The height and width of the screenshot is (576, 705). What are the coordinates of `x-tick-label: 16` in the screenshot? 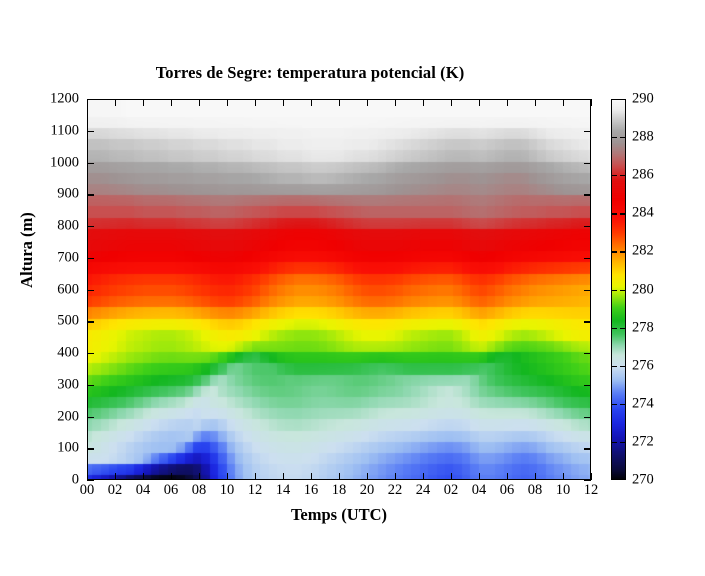 It's located at (311, 490).